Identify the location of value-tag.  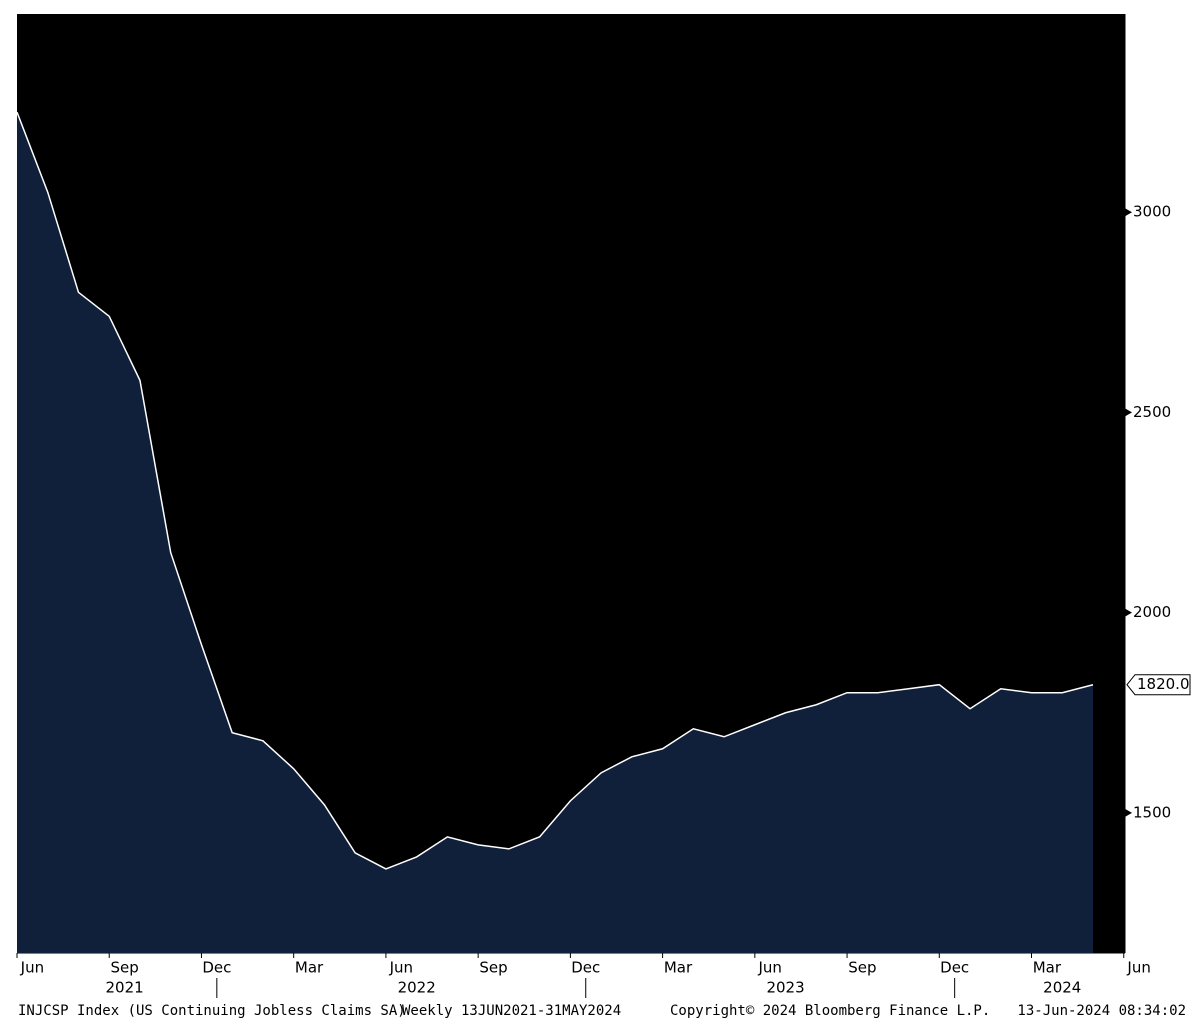
(1158, 685).